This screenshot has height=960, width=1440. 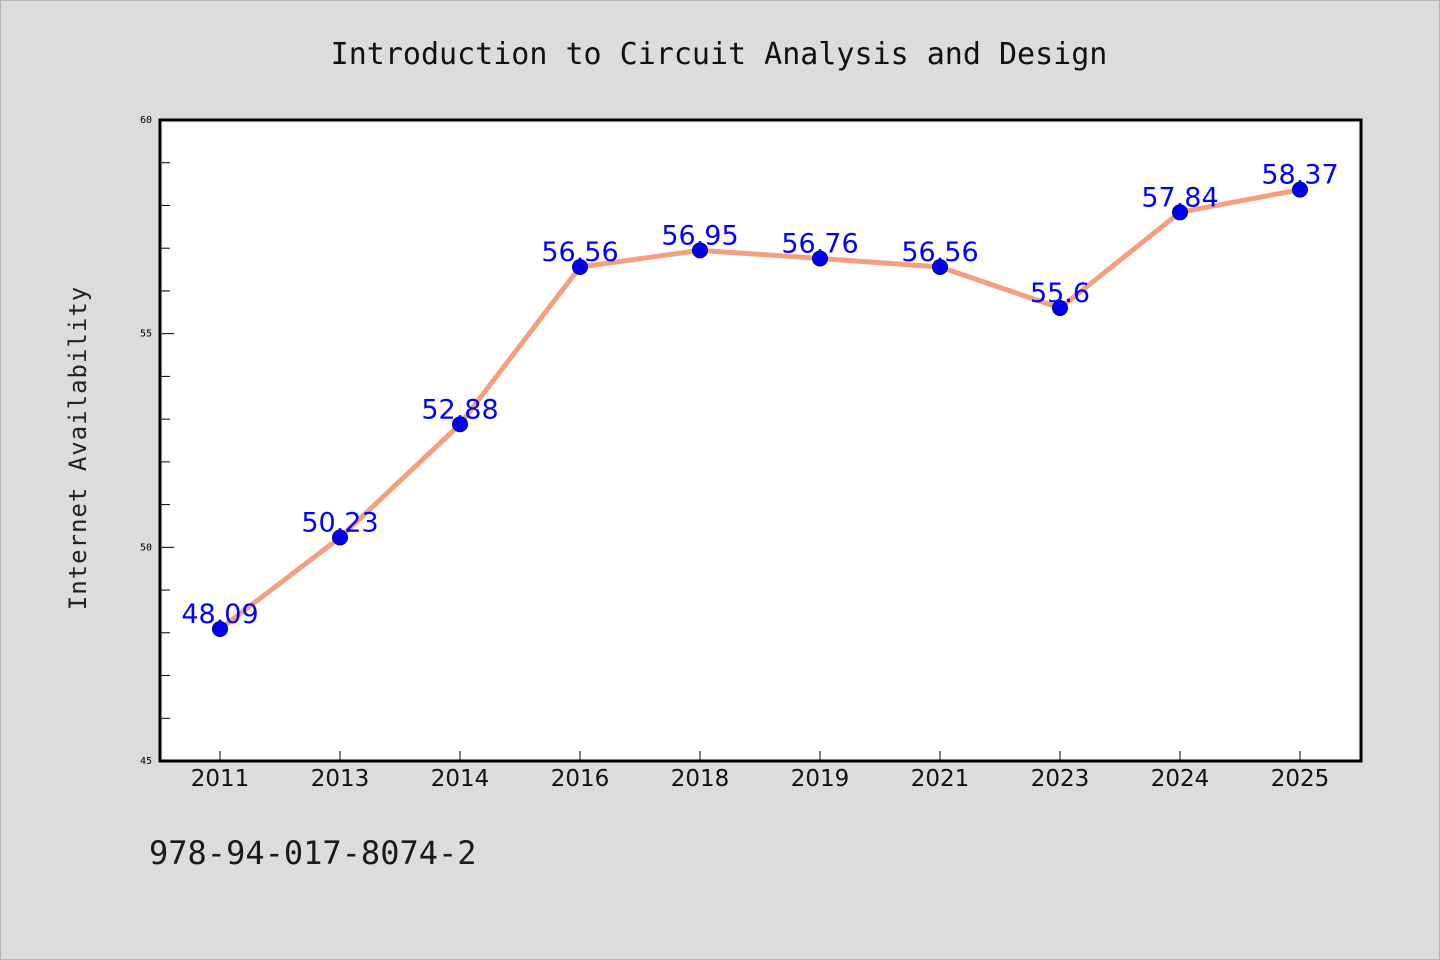 What do you see at coordinates (78, 448) in the screenshot?
I see `y-axis-label: Internet Availability` at bounding box center [78, 448].